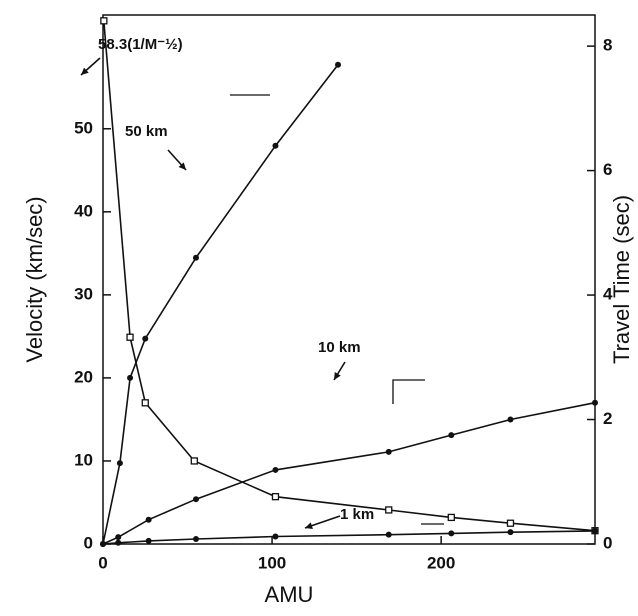  Describe the element at coordinates (607, 542) in the screenshot. I see `y2-tick-label: 0` at that location.